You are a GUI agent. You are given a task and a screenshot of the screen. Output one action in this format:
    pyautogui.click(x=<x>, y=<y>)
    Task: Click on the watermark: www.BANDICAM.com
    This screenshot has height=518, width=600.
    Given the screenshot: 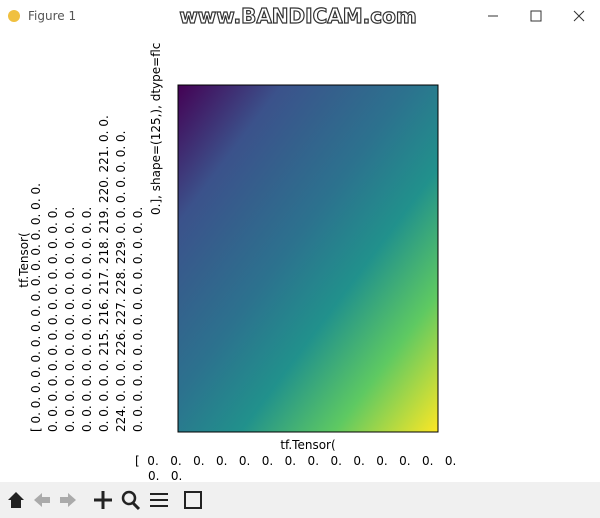 What is the action you would take?
    pyautogui.click(x=297, y=16)
    